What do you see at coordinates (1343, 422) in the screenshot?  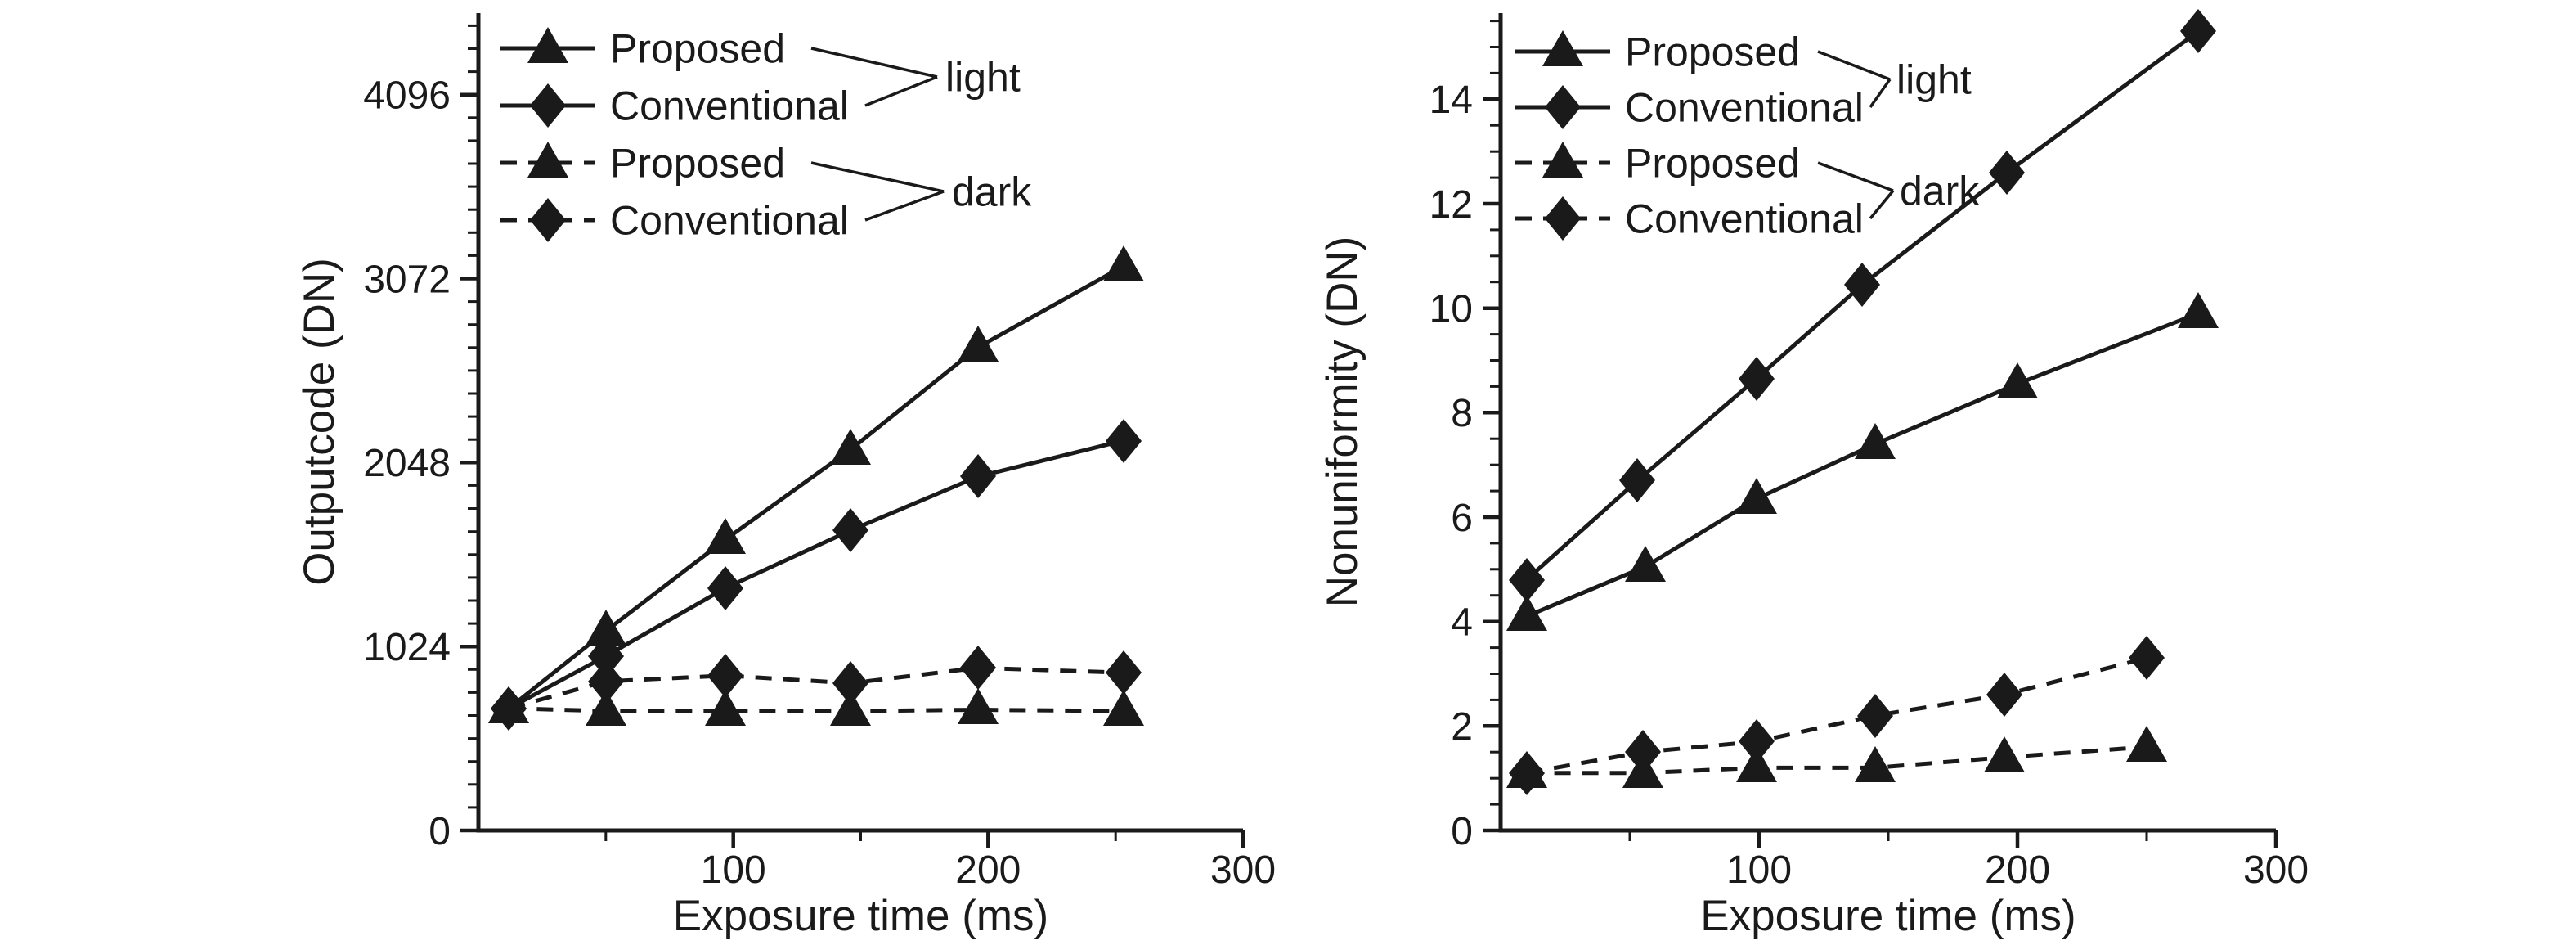 I see `y-axis-label: Nonuniformity (DN)` at bounding box center [1343, 422].